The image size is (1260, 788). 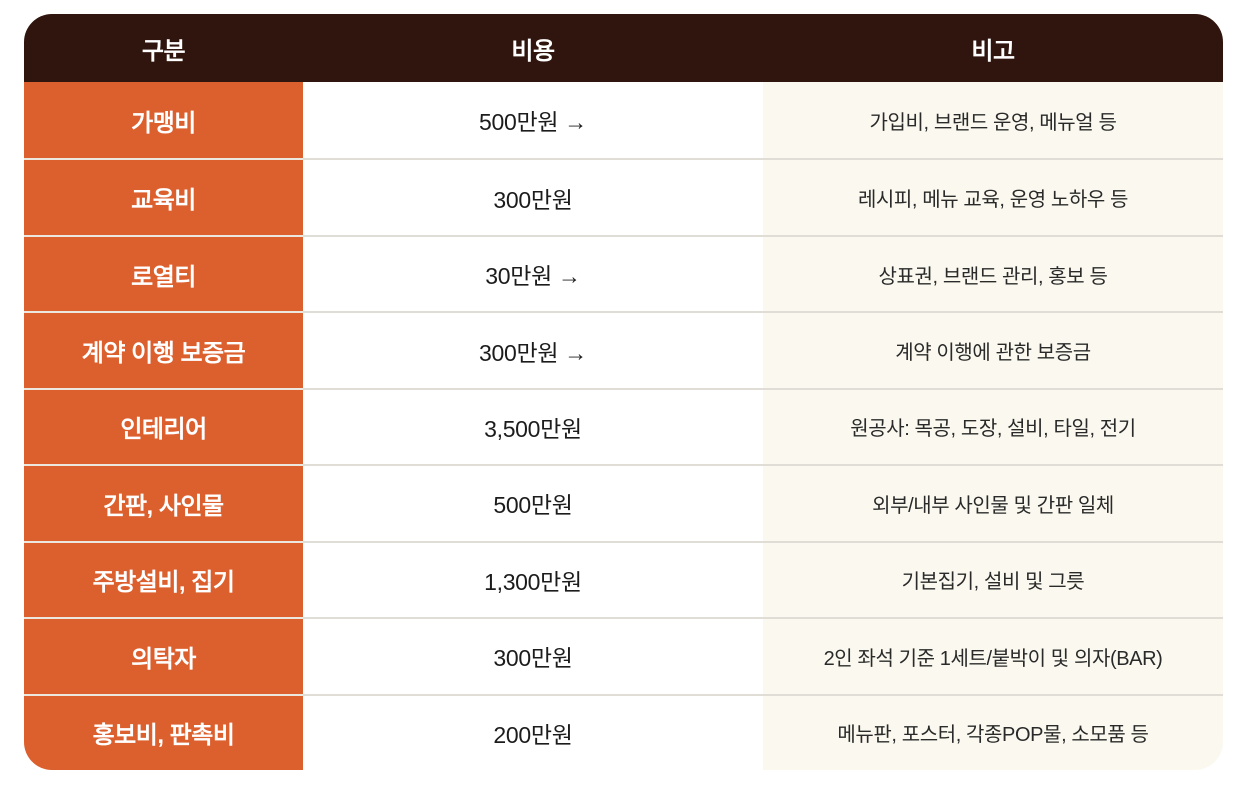 What do you see at coordinates (993, 731) in the screenshot?
I see `note-cell: 메뉴판, 포스터, 각종POP물, 소모품 등` at bounding box center [993, 731].